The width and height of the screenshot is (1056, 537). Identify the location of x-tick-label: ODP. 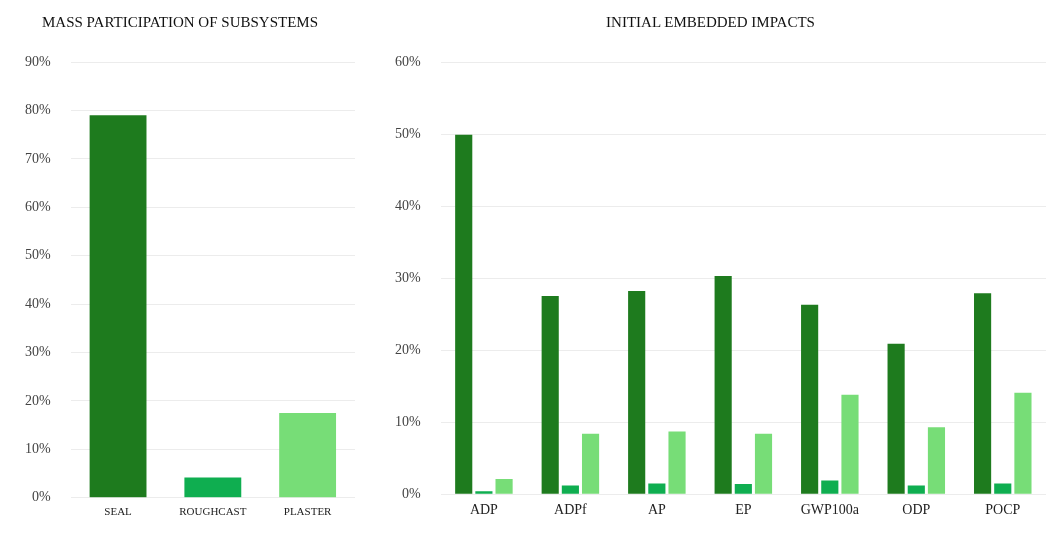
(916, 510).